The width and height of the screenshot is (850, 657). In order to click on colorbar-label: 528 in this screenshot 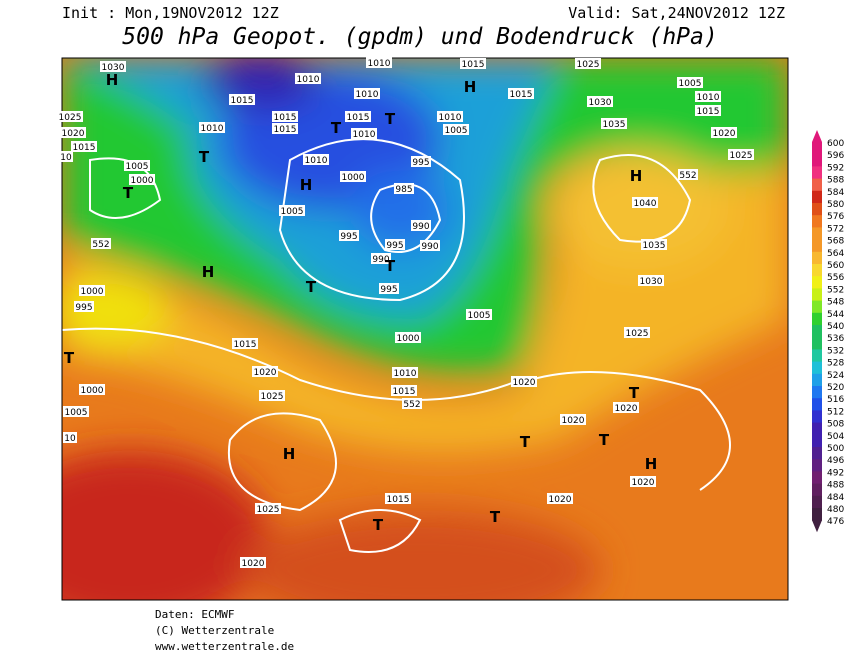, I will do `click(835, 364)`.